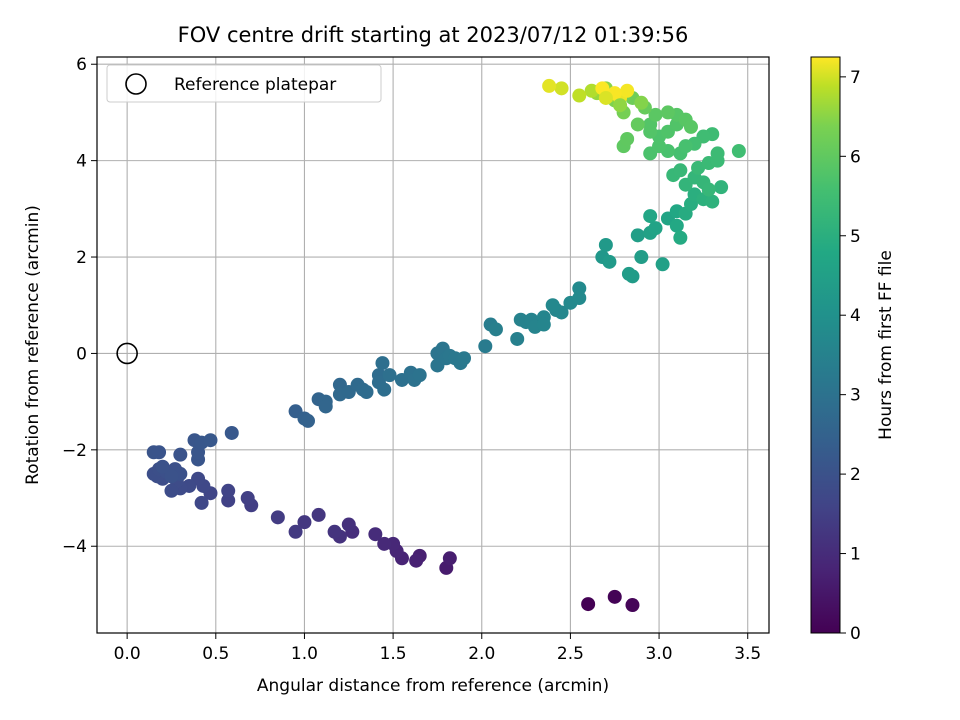 The image size is (960, 720). Describe the element at coordinates (855, 396) in the screenshot. I see `colorbar-tick-label: 3` at that location.